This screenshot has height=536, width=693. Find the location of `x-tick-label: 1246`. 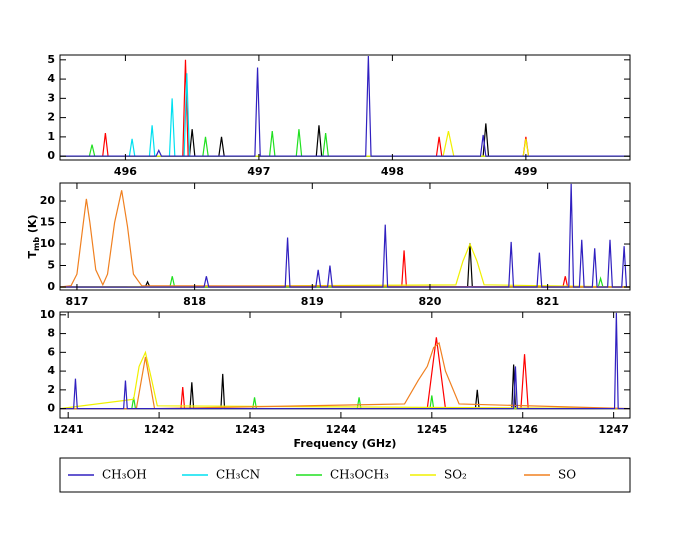

x-tick-label: 1246 is located at coordinates (522, 429).